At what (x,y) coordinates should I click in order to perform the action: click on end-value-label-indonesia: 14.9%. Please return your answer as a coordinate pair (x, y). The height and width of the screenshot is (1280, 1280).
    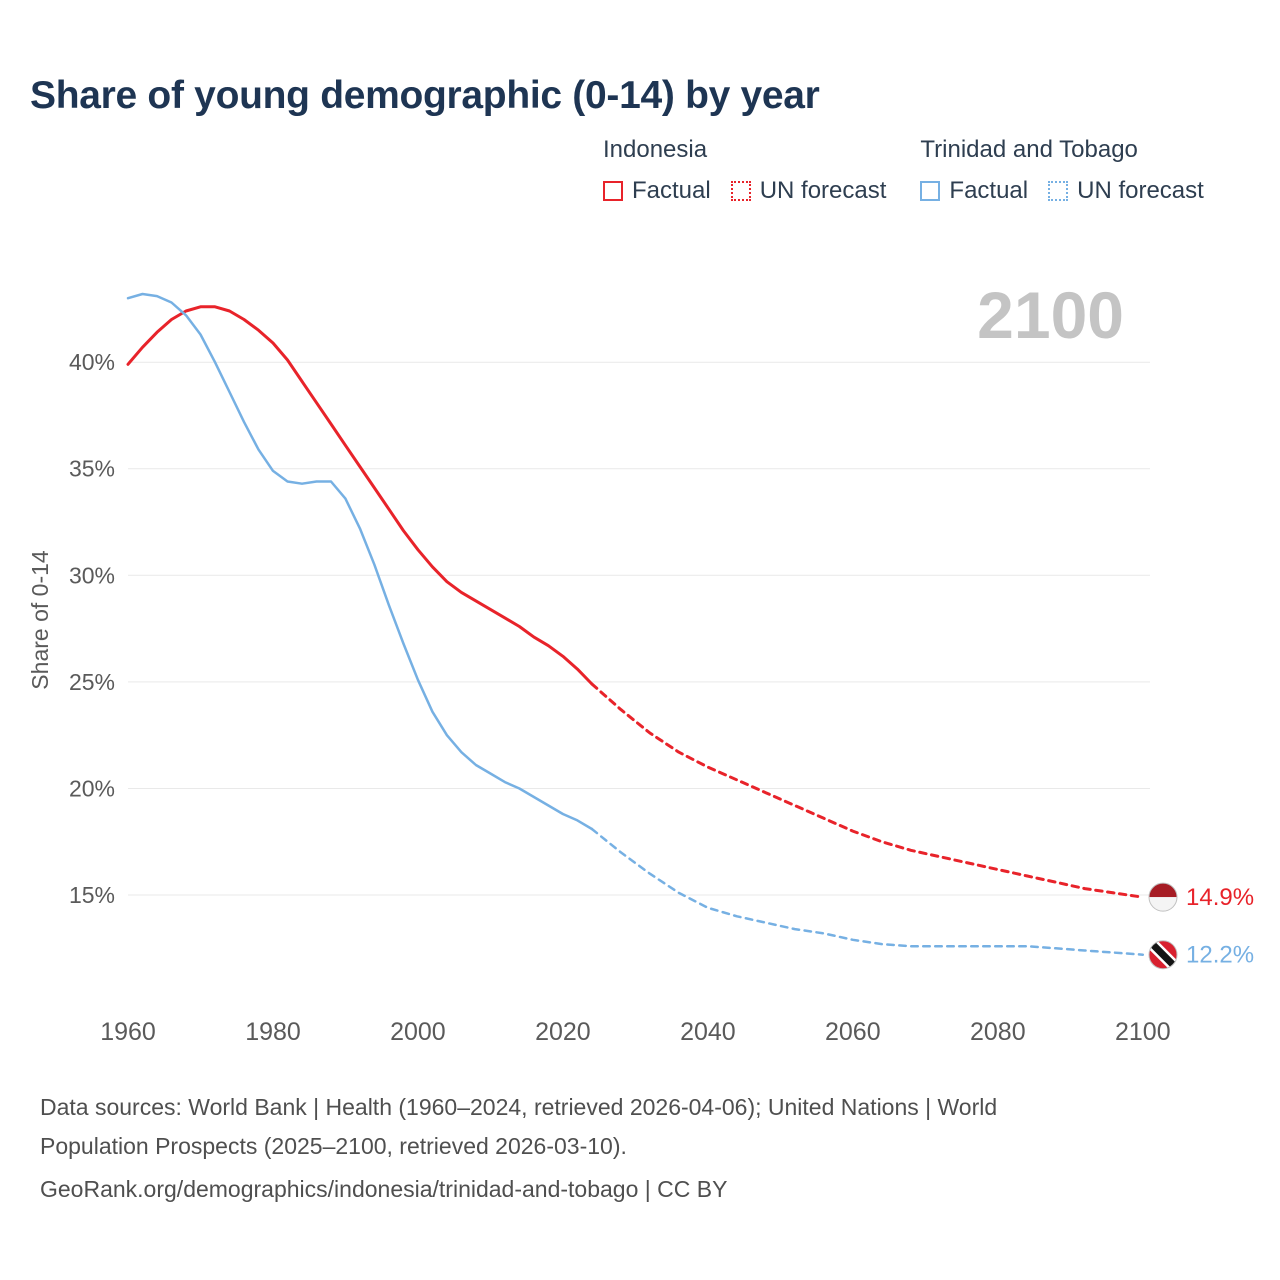
    Looking at the image, I should click on (1220, 897).